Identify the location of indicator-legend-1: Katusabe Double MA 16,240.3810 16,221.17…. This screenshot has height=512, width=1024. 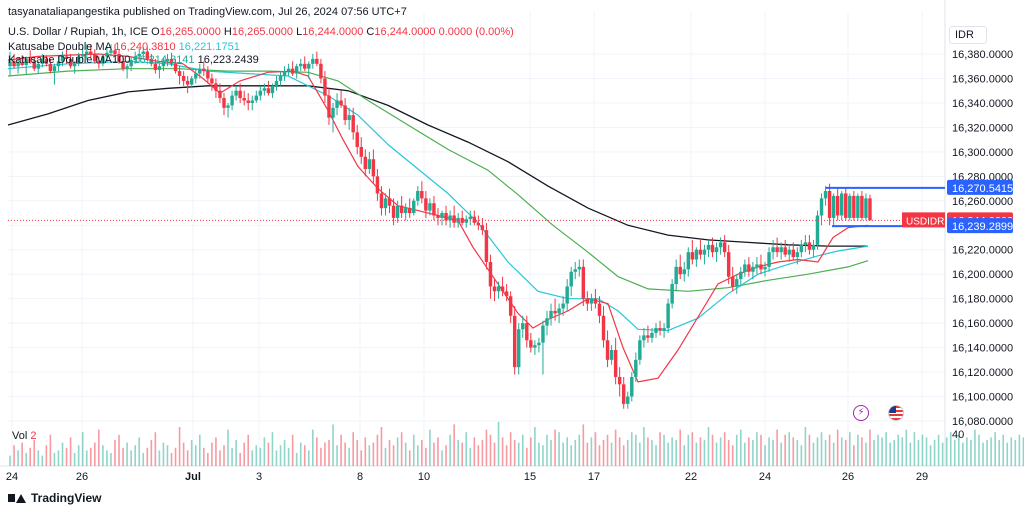
(124, 47).